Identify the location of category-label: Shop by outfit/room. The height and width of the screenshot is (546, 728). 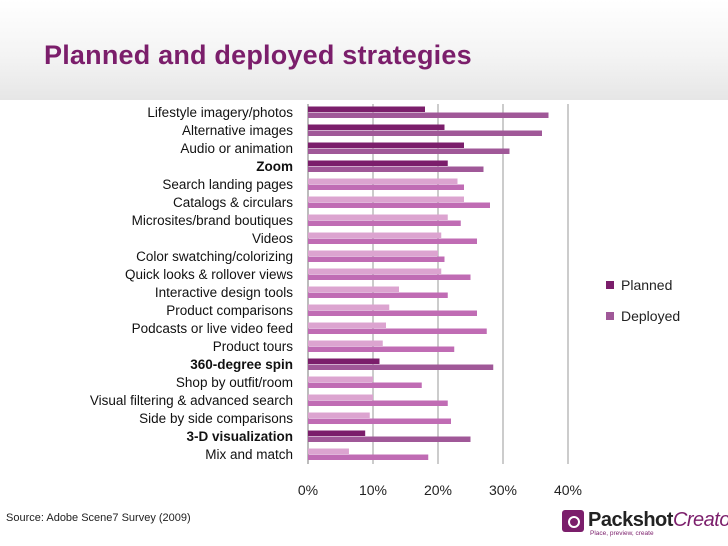
(234, 382).